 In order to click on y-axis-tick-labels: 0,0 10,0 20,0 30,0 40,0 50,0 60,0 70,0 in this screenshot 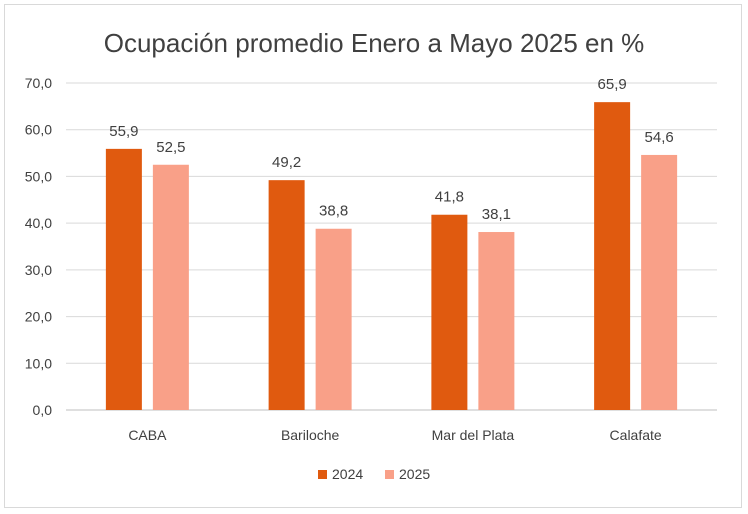, I will do `click(38, 246)`.